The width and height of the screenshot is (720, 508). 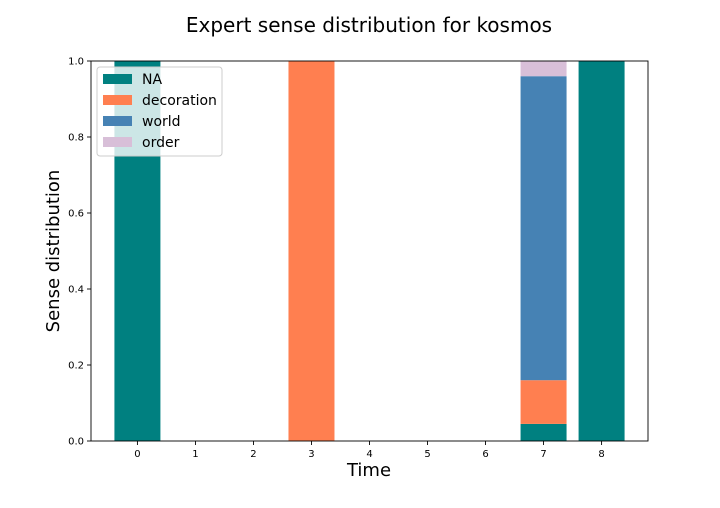 I want to click on x-tick-label: 0, so click(x=137, y=454).